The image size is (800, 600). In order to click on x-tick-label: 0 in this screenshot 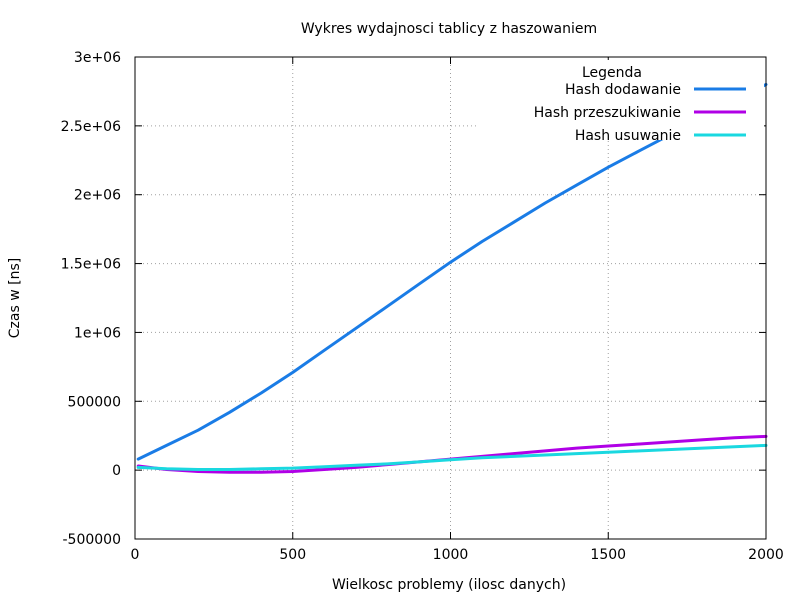, I will do `click(135, 555)`.